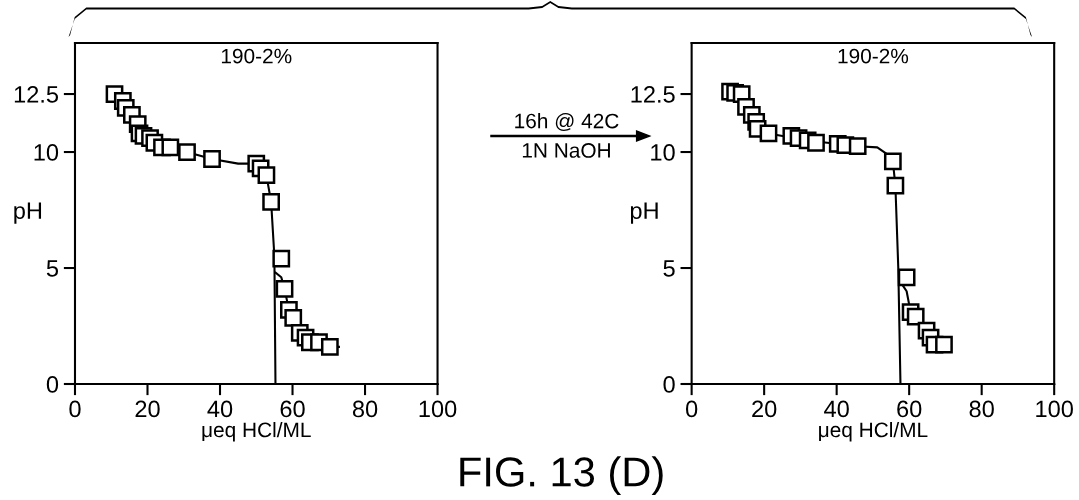  I want to click on text: 1N NaOH, so click(566, 150).